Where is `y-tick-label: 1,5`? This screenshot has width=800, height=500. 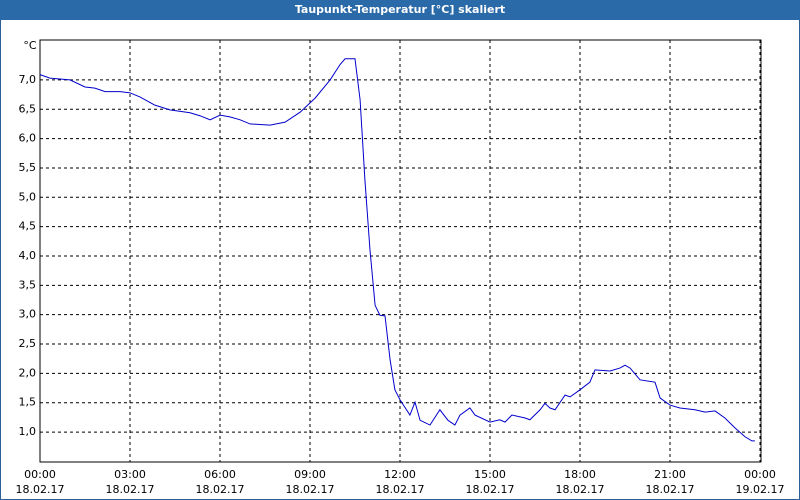 y-tick-label: 1,5 is located at coordinates (28, 402).